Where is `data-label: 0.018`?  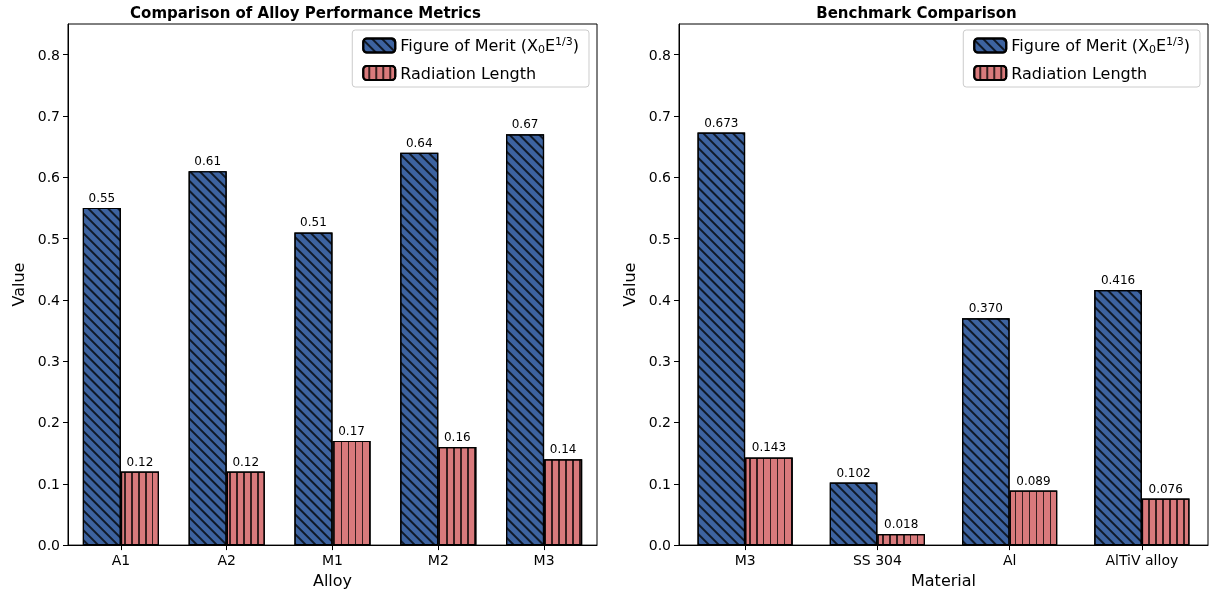
data-label: 0.018 is located at coordinates (901, 524).